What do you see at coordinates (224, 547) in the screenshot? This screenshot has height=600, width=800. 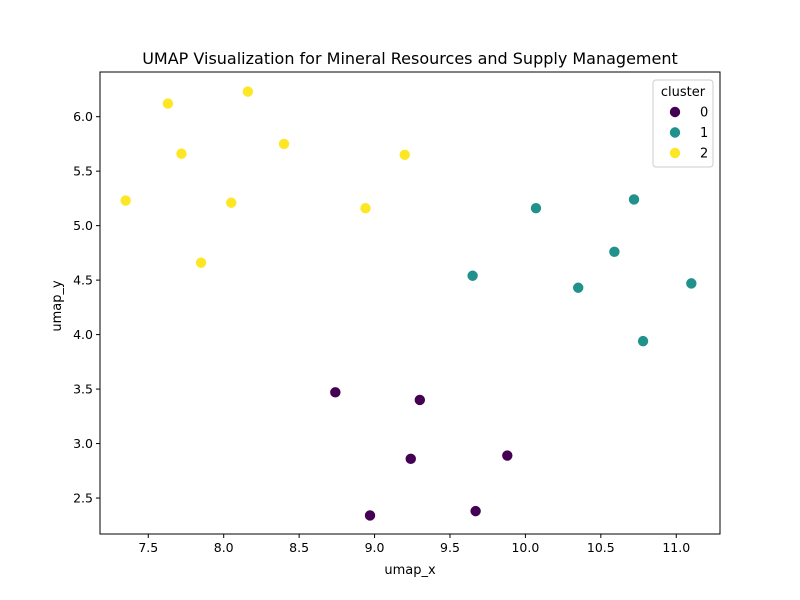 I see `x-tick-label: 8.0` at bounding box center [224, 547].